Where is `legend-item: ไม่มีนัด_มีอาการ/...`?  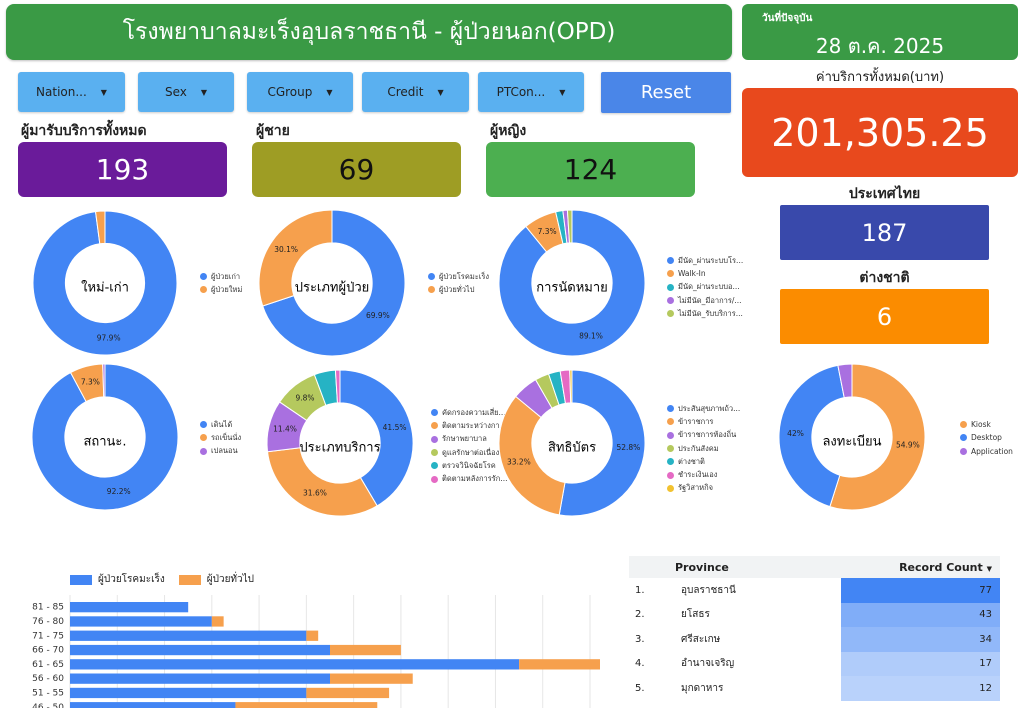
legend-item: ไม่มีนัด_มีอาการ/... is located at coordinates (705, 300).